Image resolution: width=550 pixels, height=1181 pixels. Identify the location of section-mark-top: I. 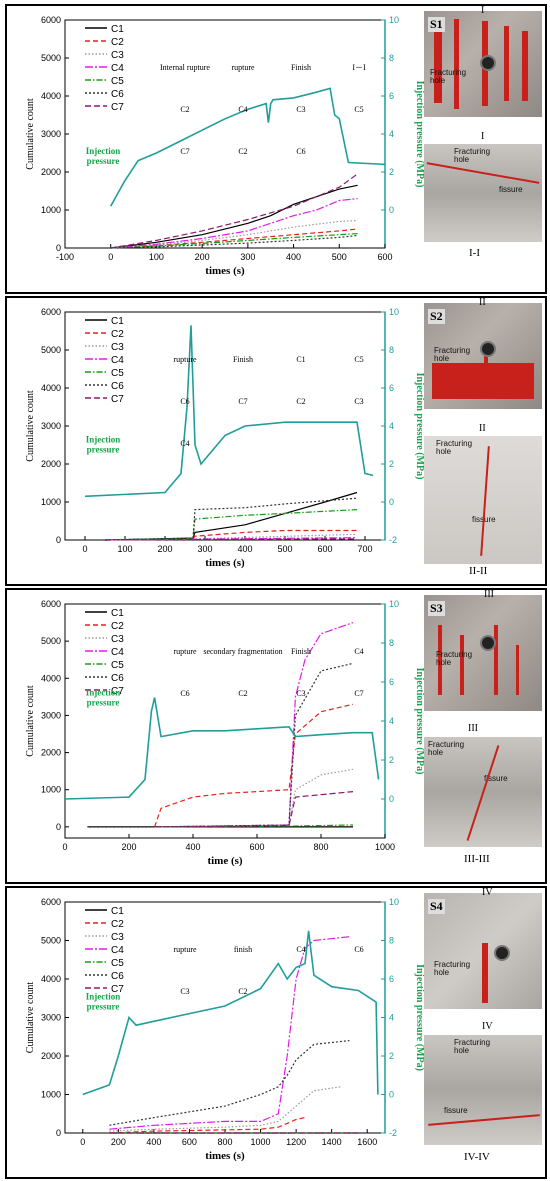
(483, 10).